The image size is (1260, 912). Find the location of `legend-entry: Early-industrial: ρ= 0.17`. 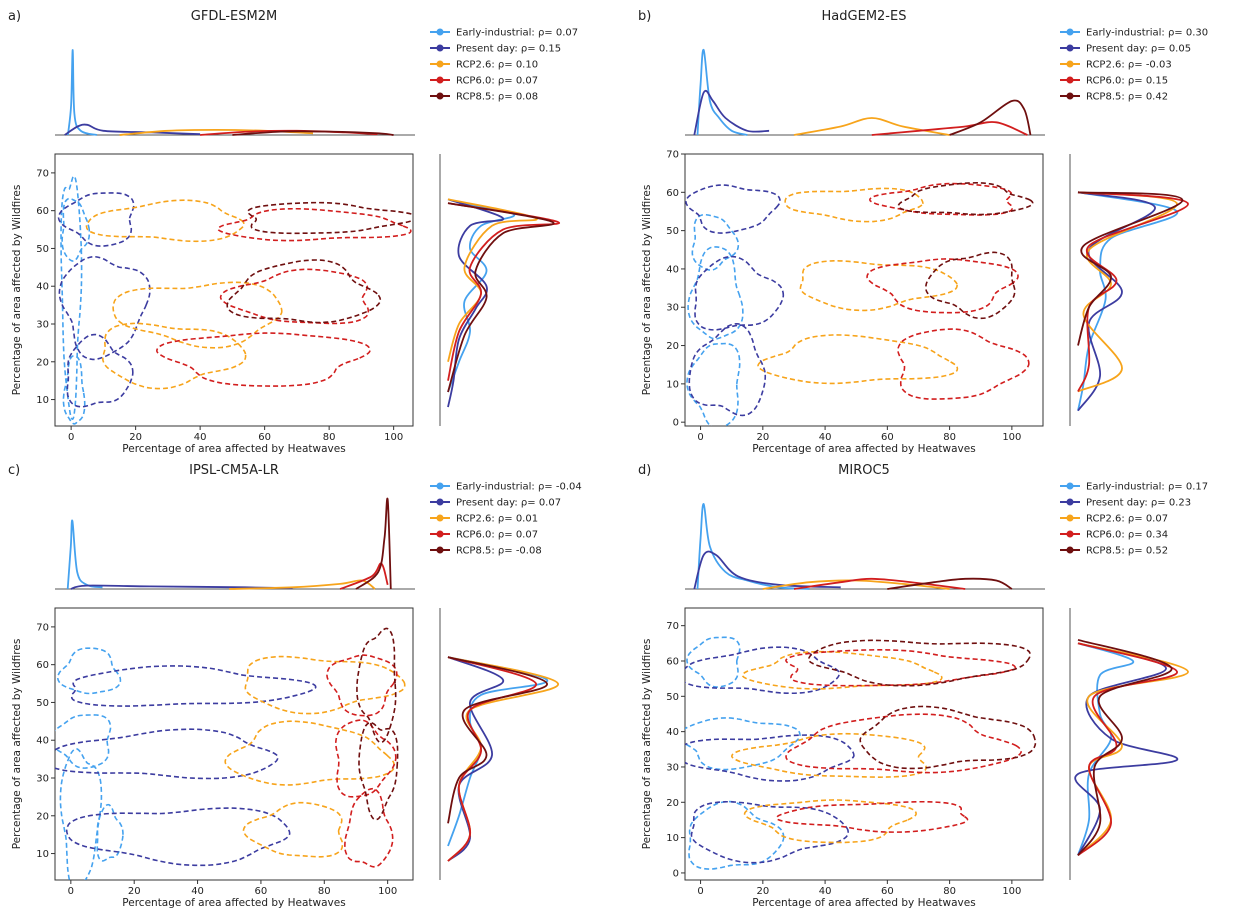

legend-entry: Early-industrial: ρ= 0.17 is located at coordinates (1147, 487).